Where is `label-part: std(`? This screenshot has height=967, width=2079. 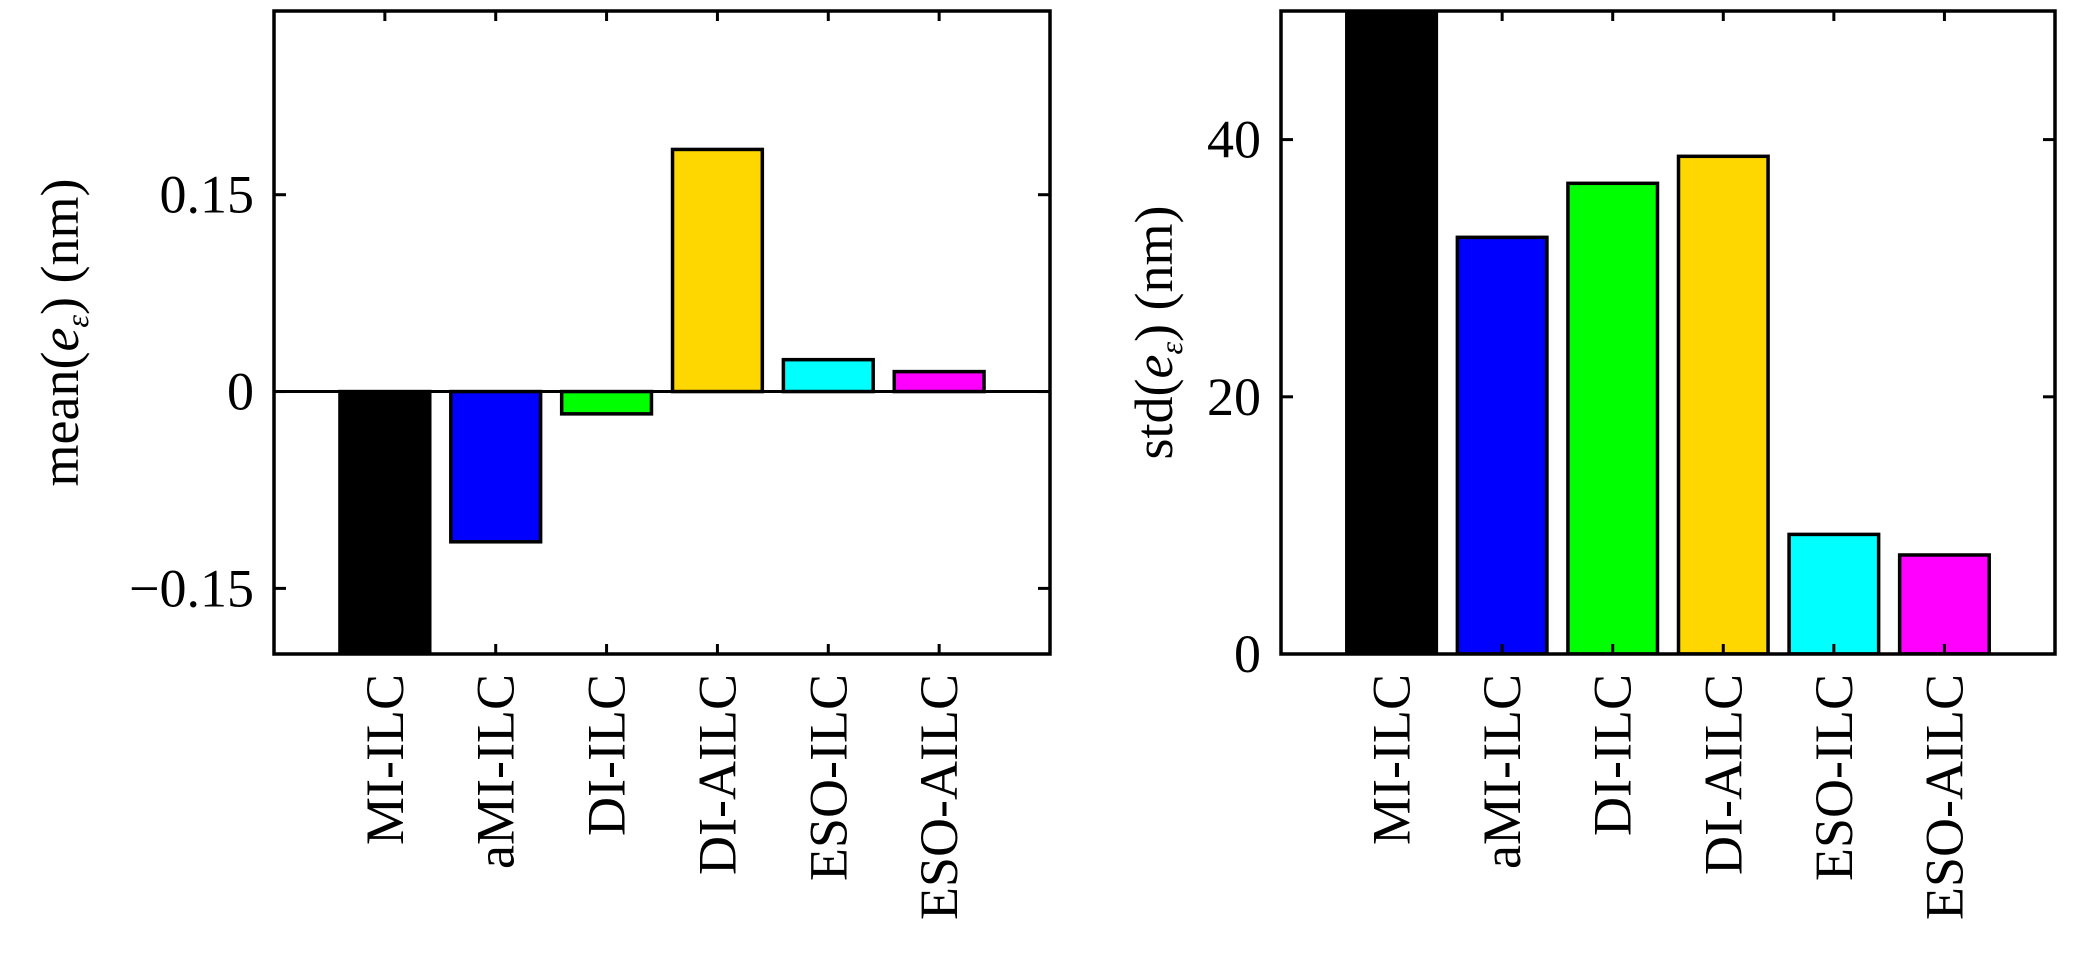
label-part: std( is located at coordinates (1154, 419).